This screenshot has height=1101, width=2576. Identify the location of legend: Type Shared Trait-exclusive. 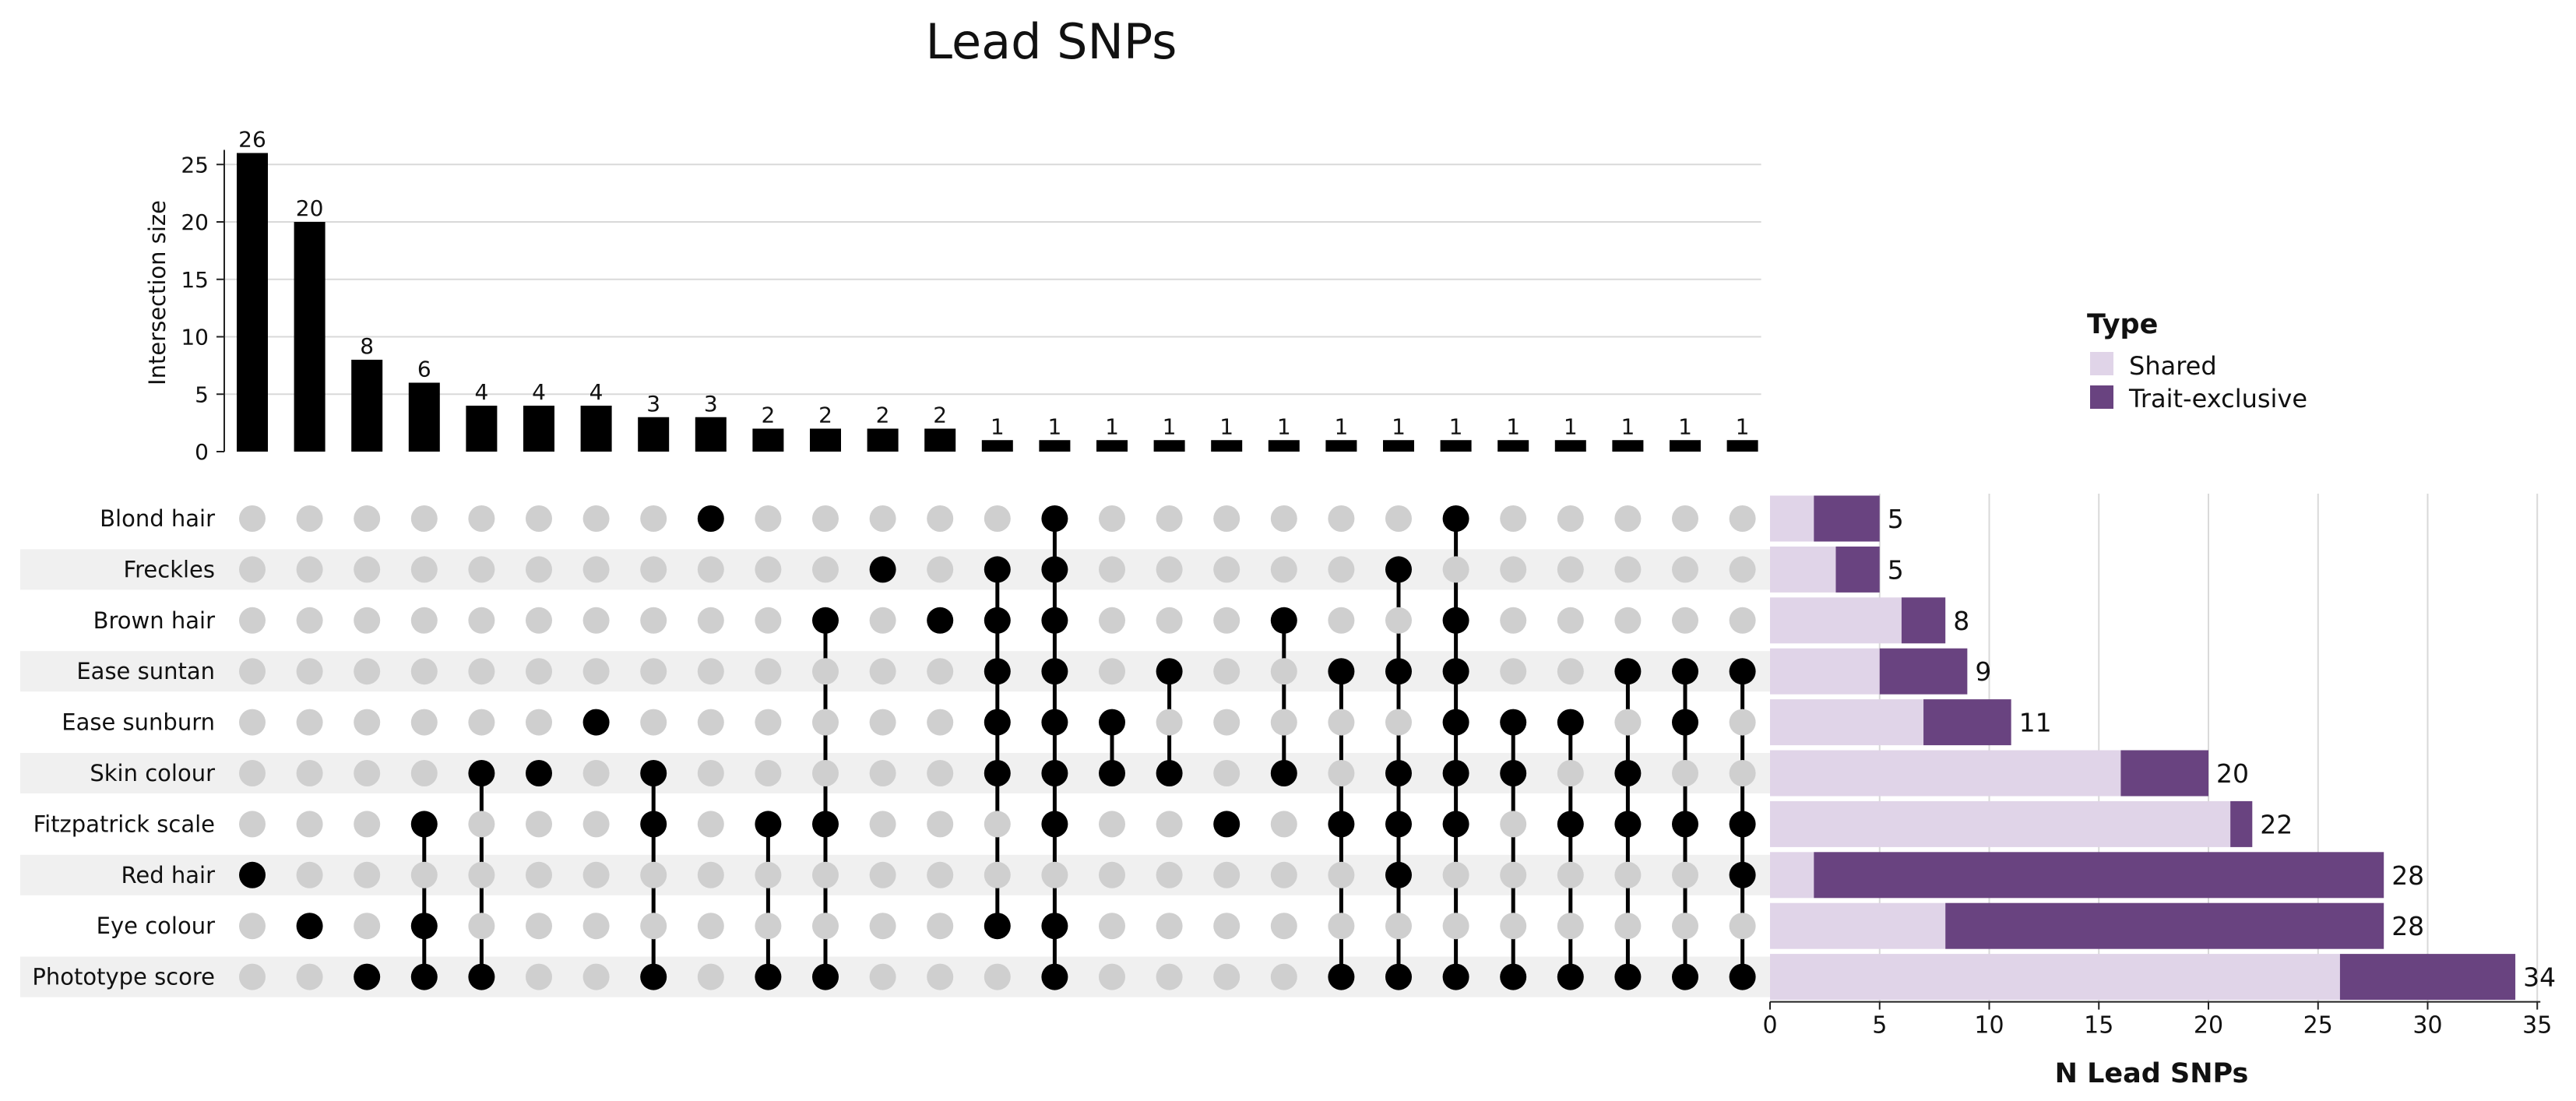
(2197, 361).